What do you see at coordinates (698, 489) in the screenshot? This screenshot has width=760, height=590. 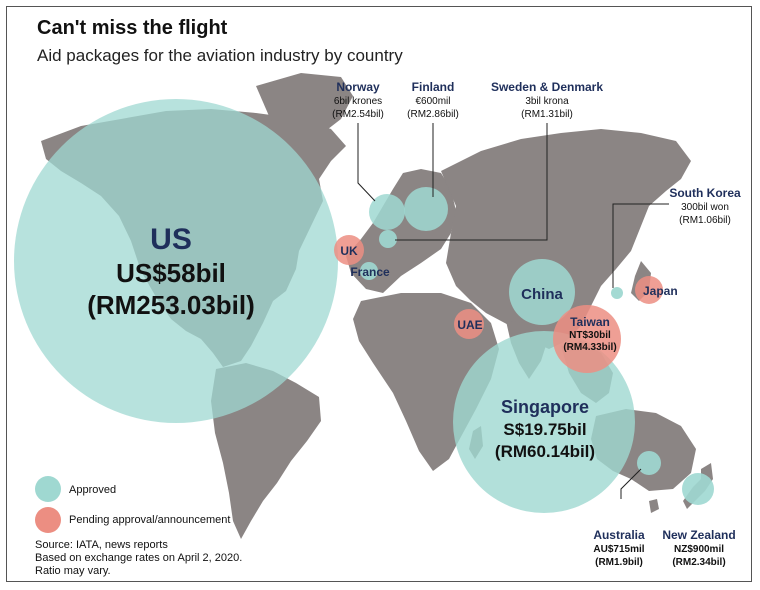 I see `bubble-new-zealand` at bounding box center [698, 489].